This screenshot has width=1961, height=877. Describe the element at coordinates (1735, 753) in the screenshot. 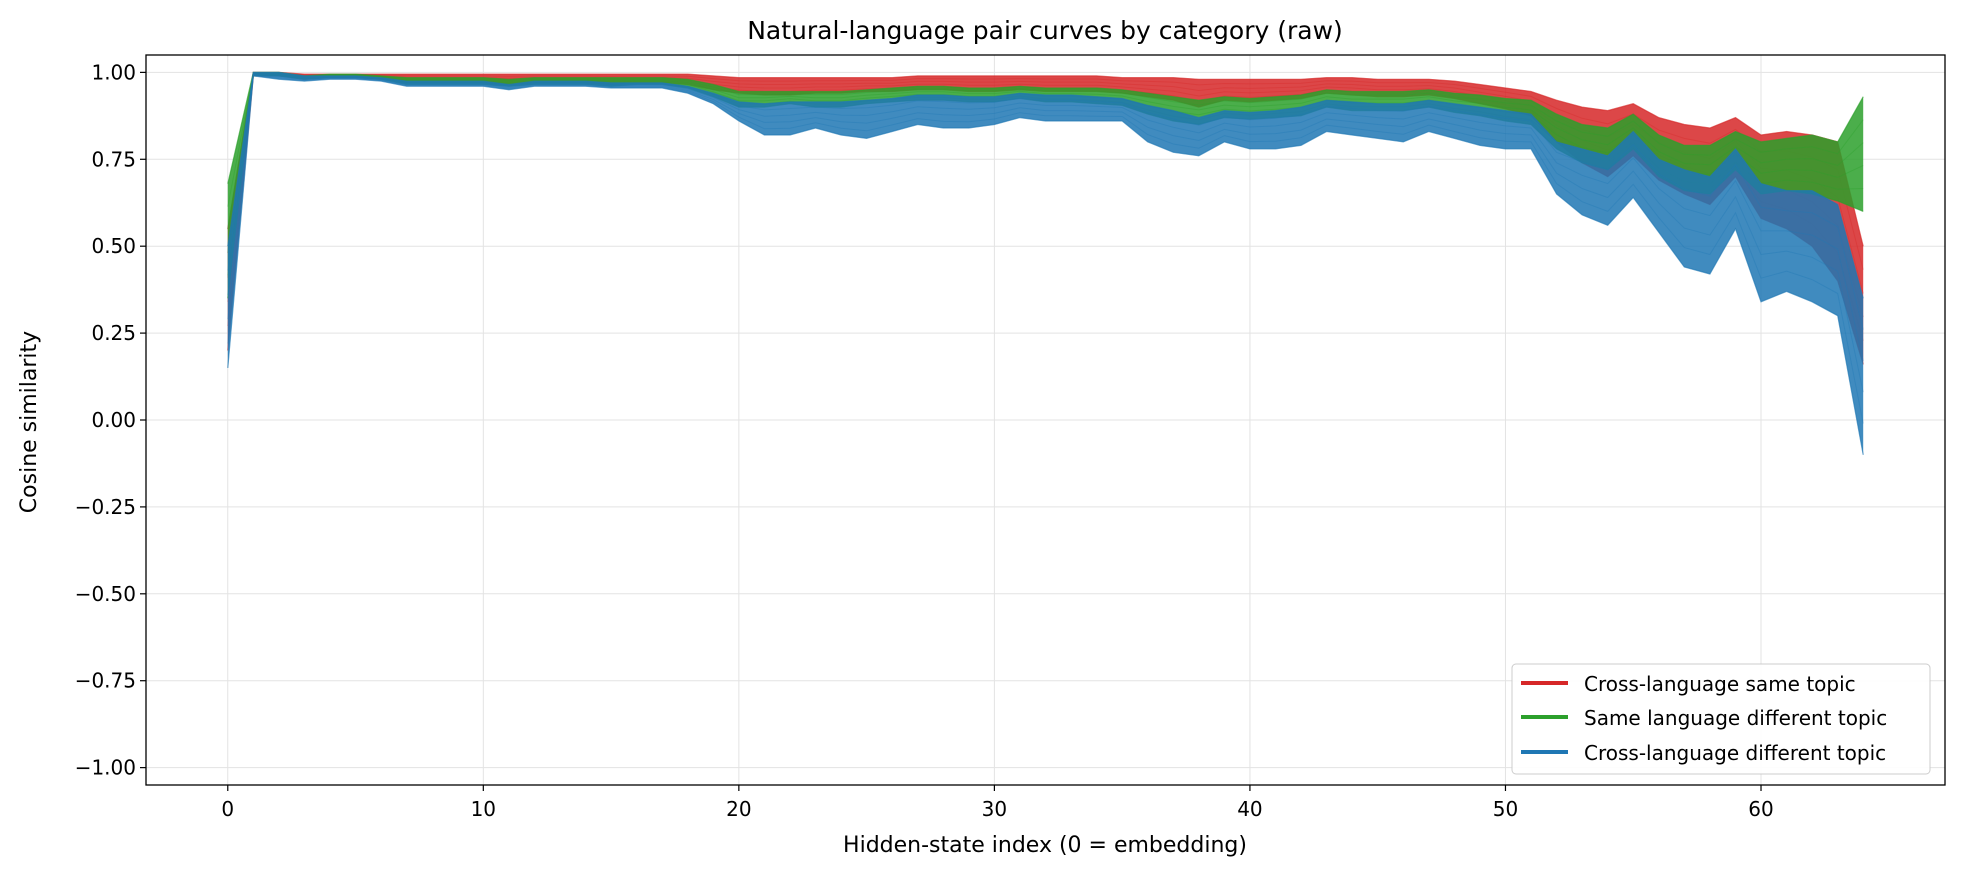

I see `legend-label-cross-language-different-topic: Cross-language different topic` at that location.